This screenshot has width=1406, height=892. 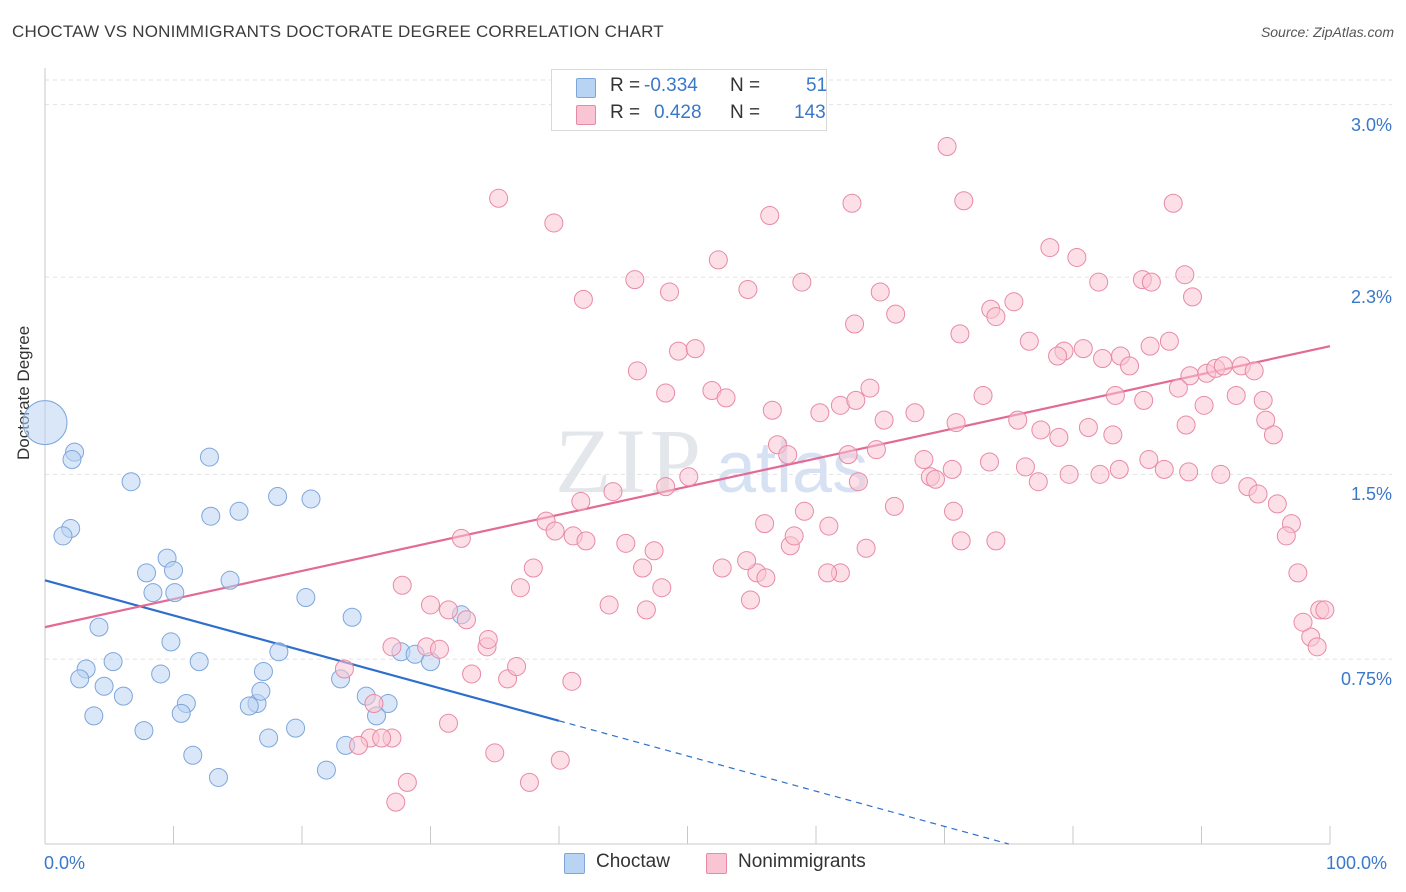 What do you see at coordinates (633, 861) in the screenshot?
I see `legend-label-choctaw: Choctaw` at bounding box center [633, 861].